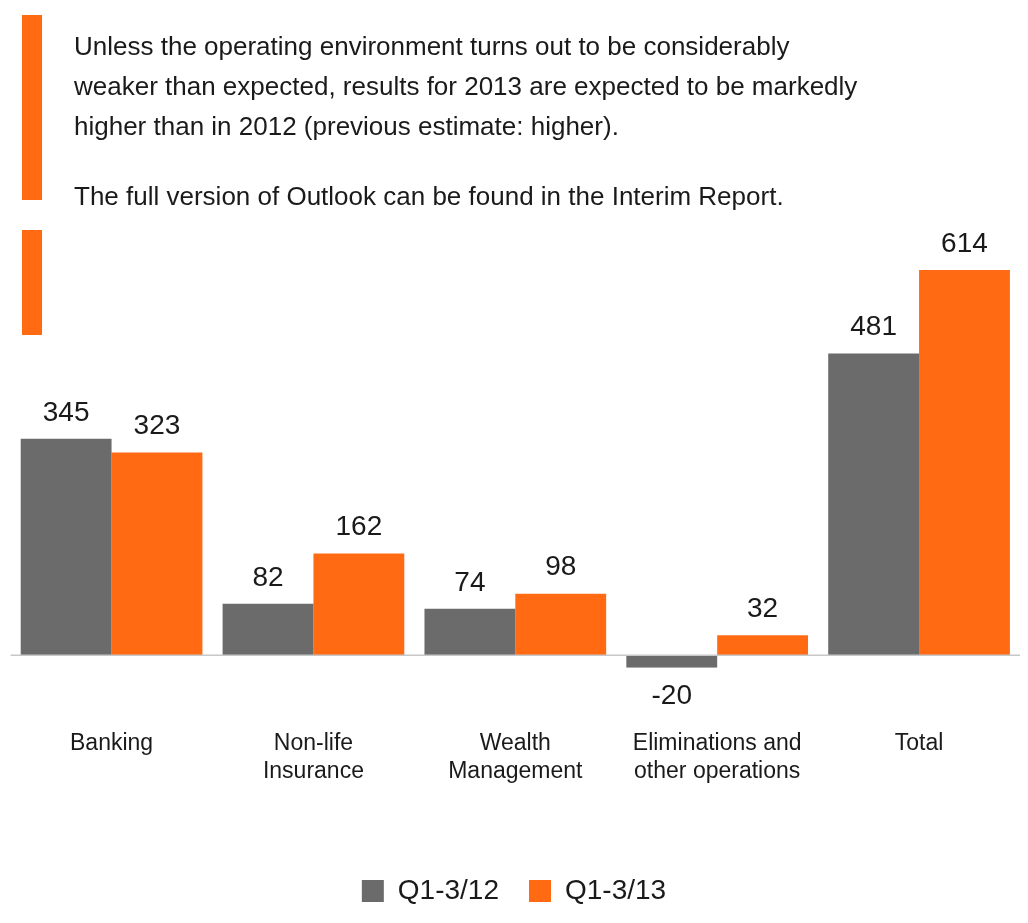 Image resolution: width=1028 pixels, height=923 pixels. Describe the element at coordinates (671, 694) in the screenshot. I see `data-label: -20` at that location.